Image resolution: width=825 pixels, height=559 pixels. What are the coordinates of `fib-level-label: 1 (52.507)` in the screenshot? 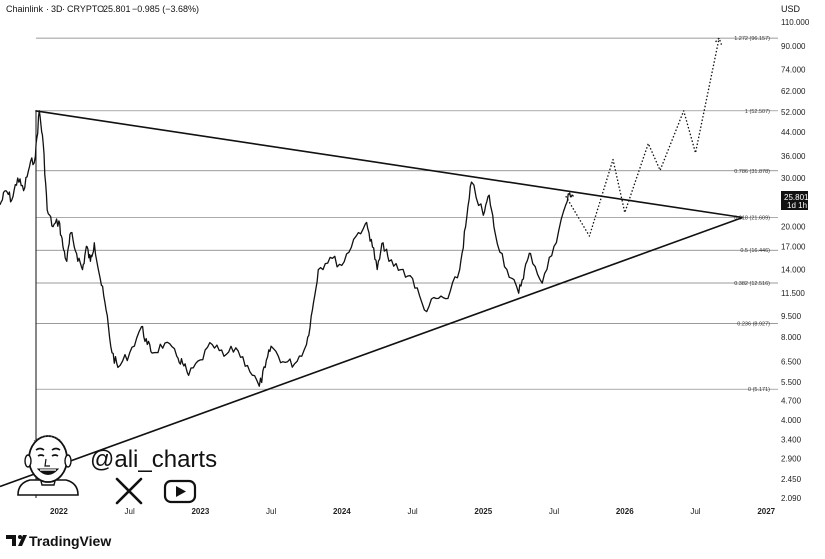 It's located at (757, 112).